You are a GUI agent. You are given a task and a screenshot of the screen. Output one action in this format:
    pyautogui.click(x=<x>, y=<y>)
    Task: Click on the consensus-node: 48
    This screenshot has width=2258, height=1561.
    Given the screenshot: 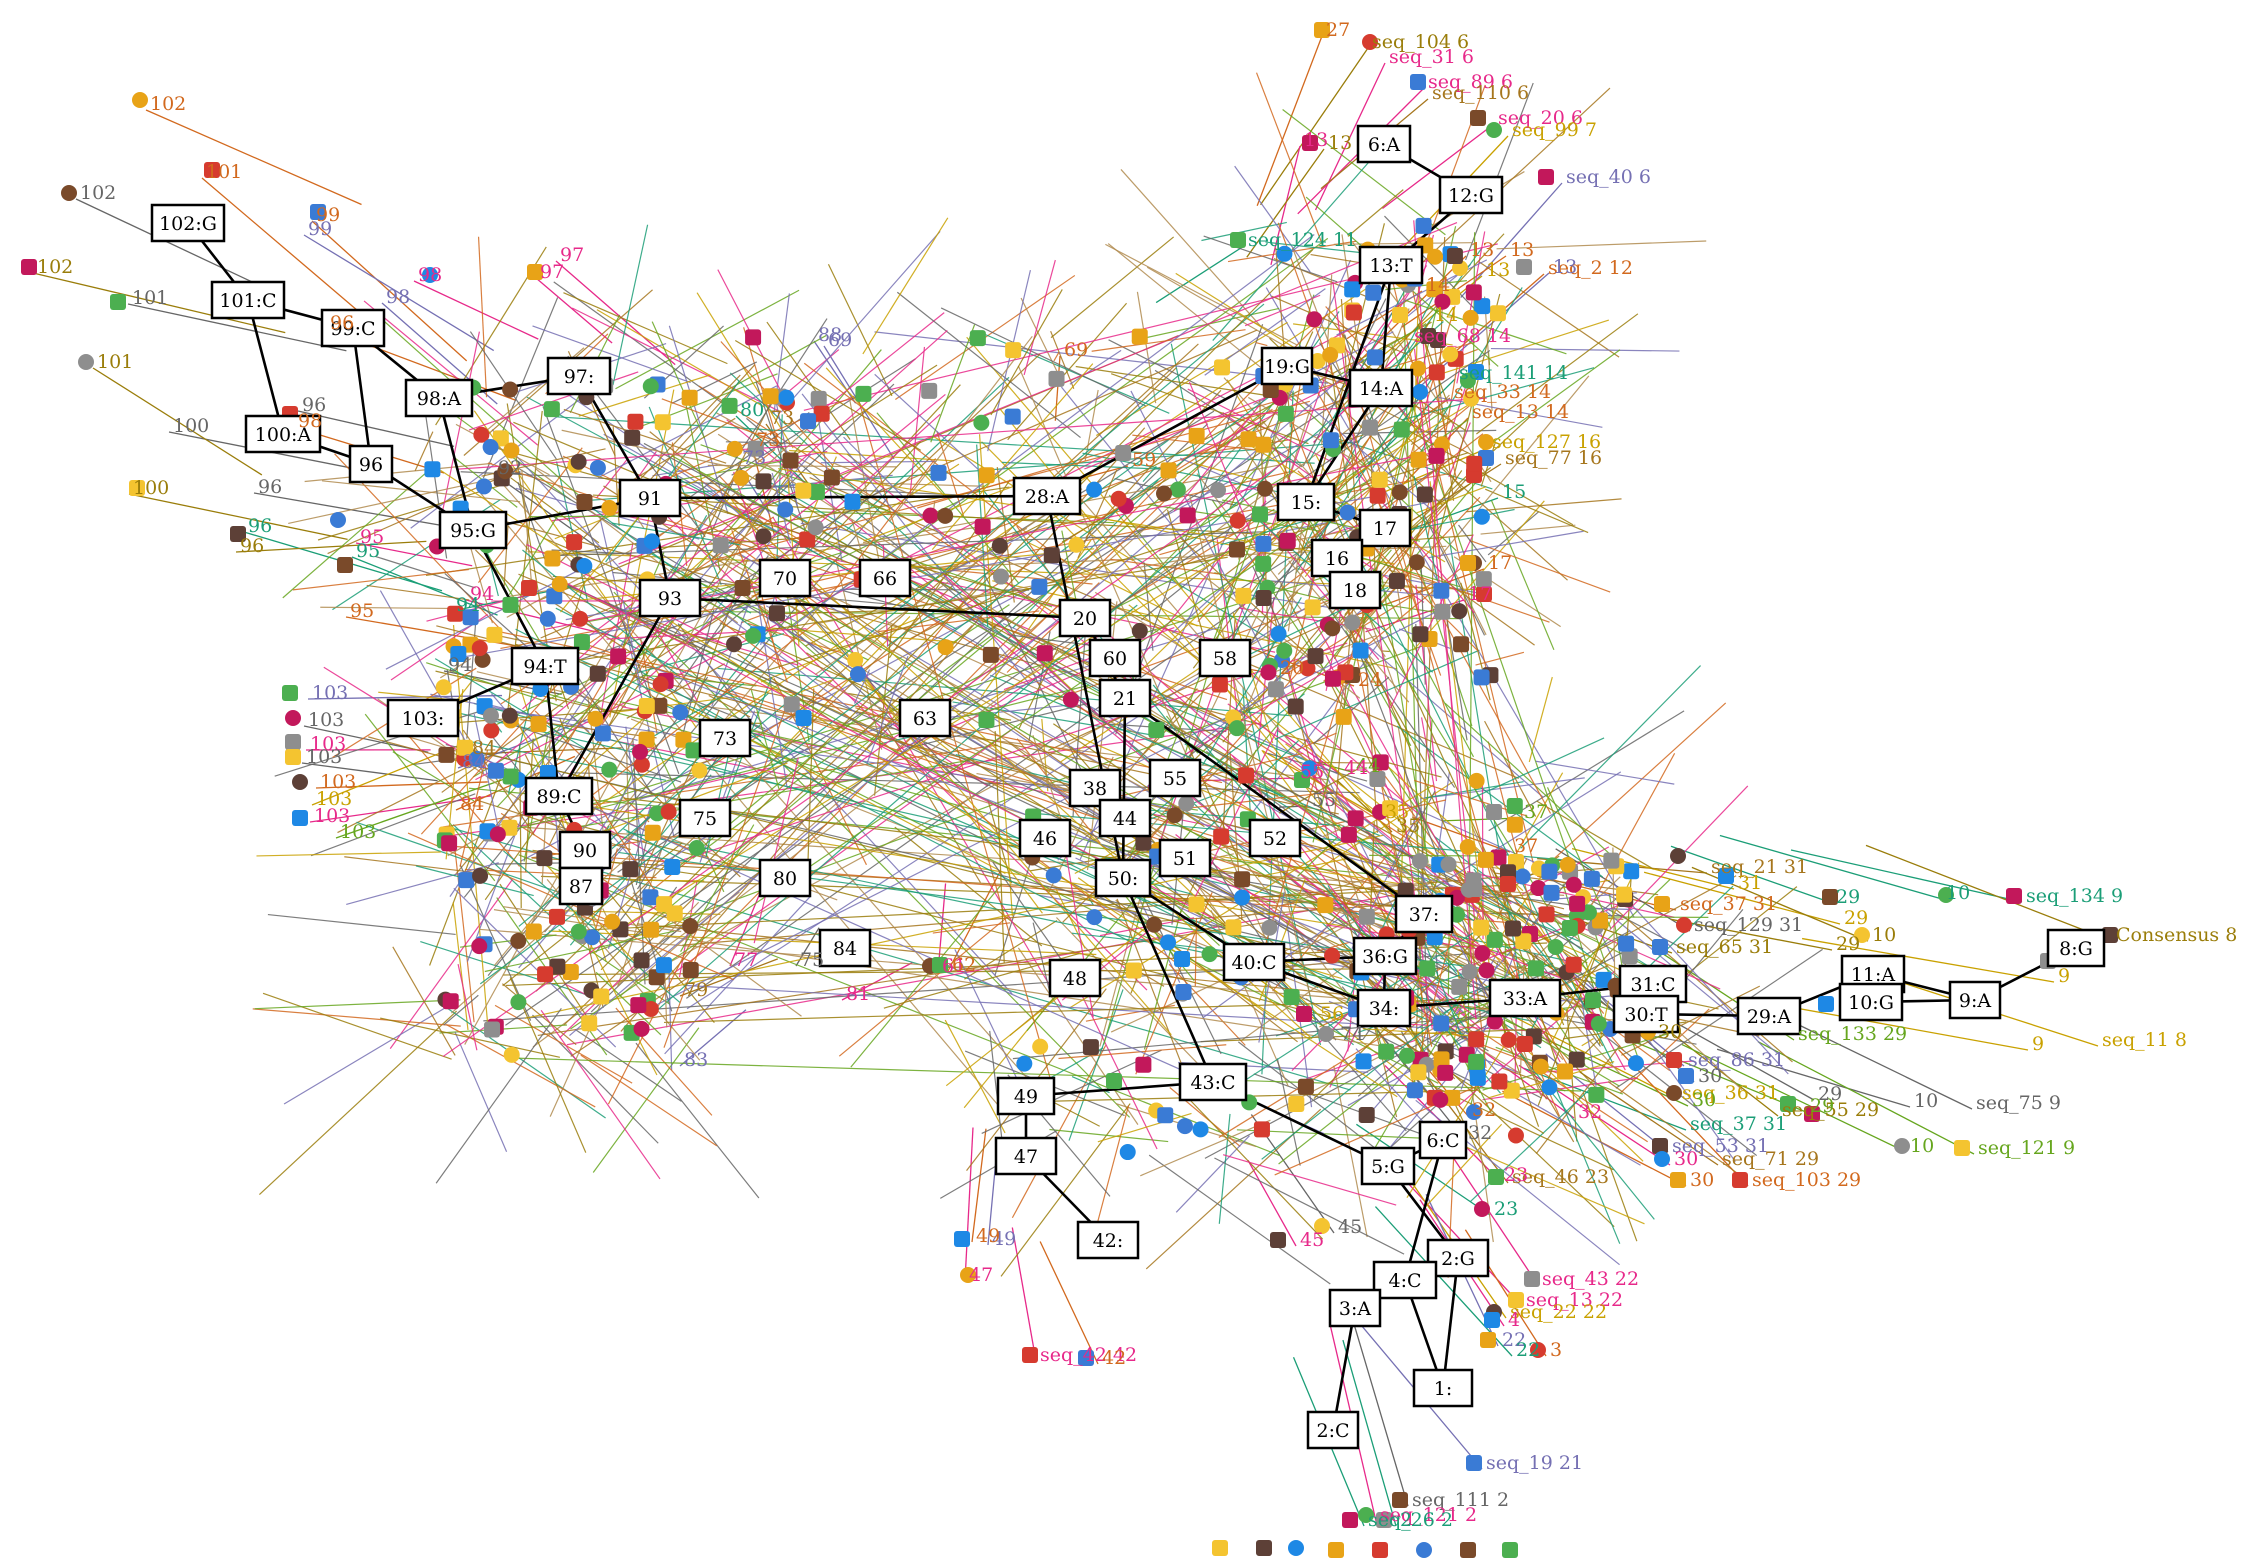 What is the action you would take?
    pyautogui.click(x=1075, y=978)
    